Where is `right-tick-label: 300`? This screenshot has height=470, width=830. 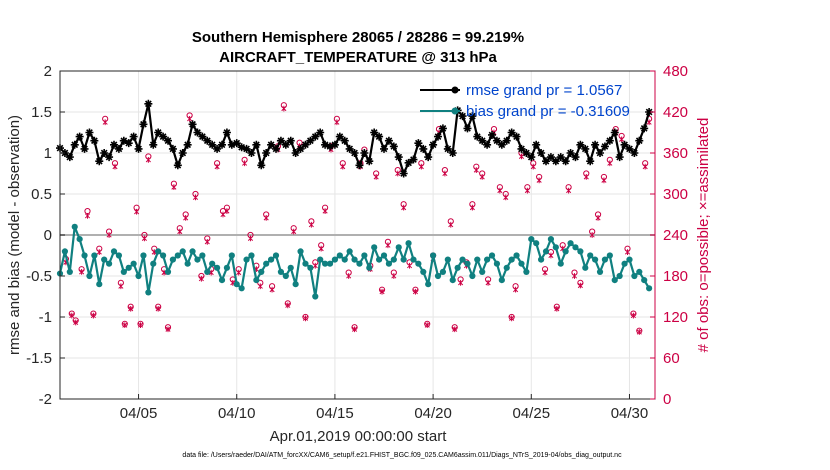
right-tick-label: 300 is located at coordinates (675, 194).